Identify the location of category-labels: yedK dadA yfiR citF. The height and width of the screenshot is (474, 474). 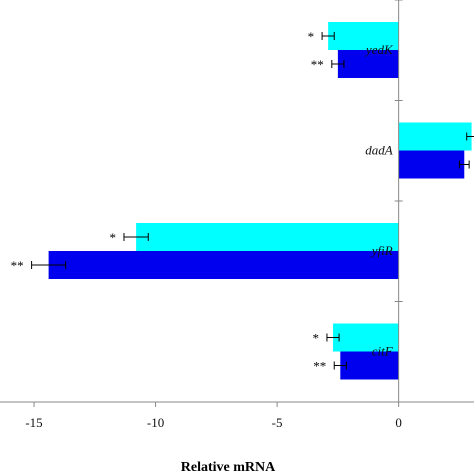
(379, 200).